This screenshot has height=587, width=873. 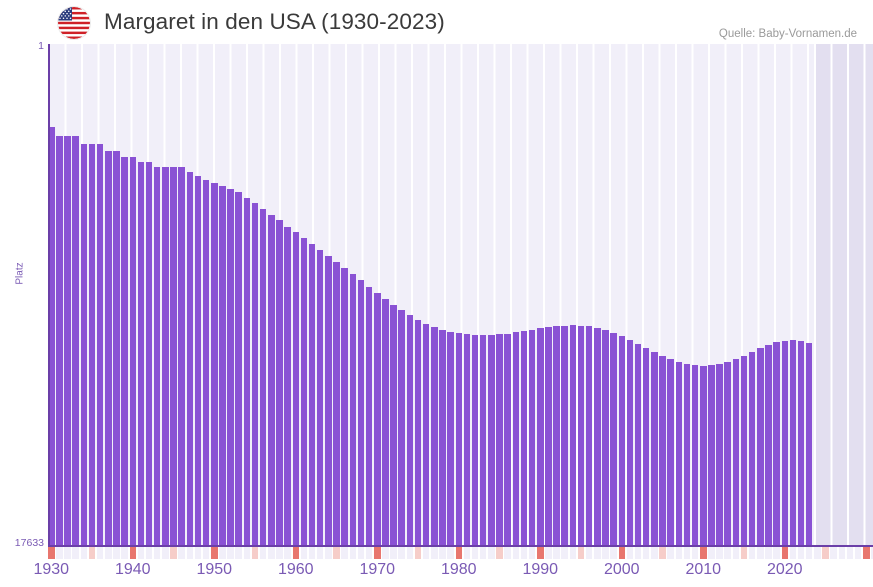 What do you see at coordinates (20, 273) in the screenshot?
I see `y-axis-title: Platz` at bounding box center [20, 273].